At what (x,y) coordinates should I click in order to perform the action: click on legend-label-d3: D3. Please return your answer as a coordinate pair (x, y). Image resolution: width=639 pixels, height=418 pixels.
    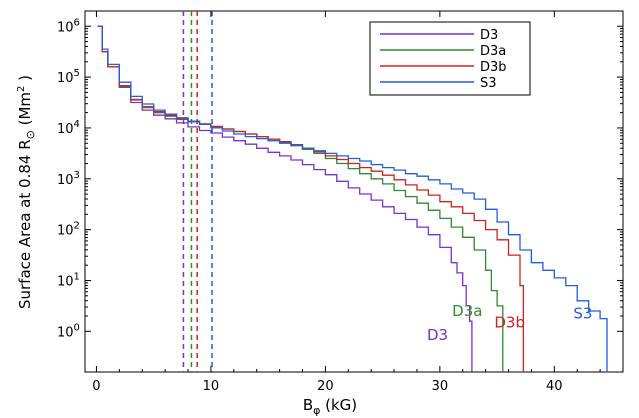
    Looking at the image, I should click on (489, 35).